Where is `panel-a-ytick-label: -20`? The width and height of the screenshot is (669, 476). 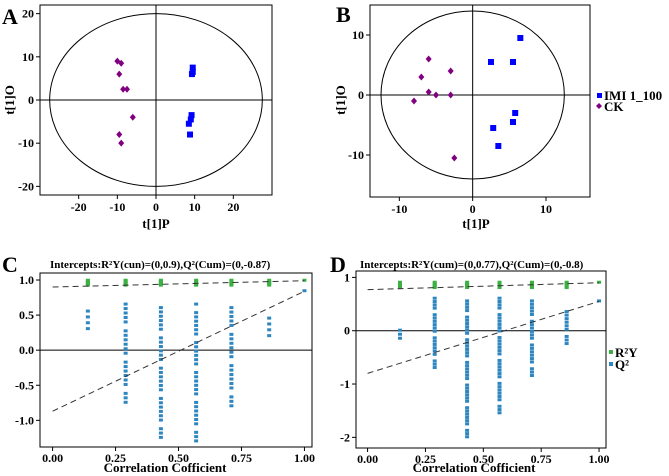
panel-a-ytick-label: -20 is located at coordinates (26, 186).